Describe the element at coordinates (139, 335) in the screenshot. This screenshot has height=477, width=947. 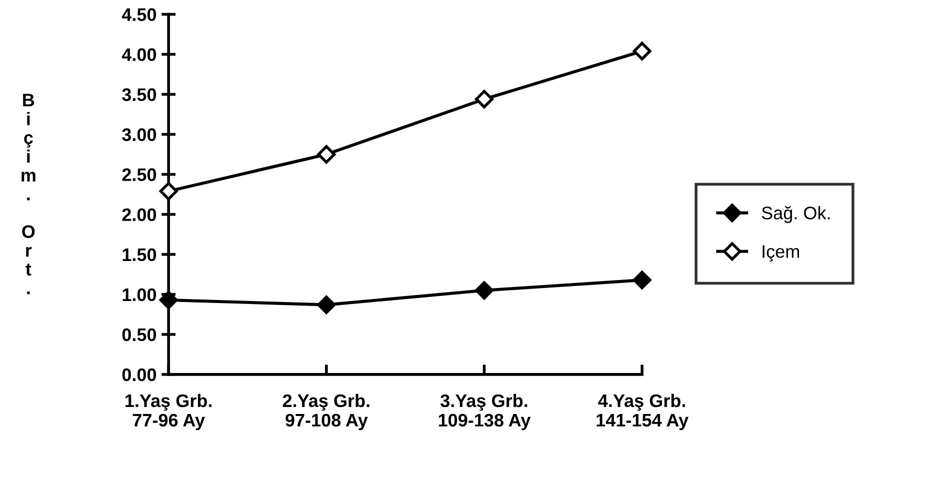
I see `y-tick-label: 0.50` at that location.